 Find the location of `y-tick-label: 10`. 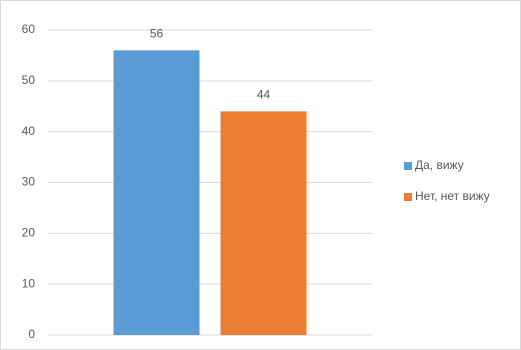

y-tick-label: 10 is located at coordinates (29, 283).